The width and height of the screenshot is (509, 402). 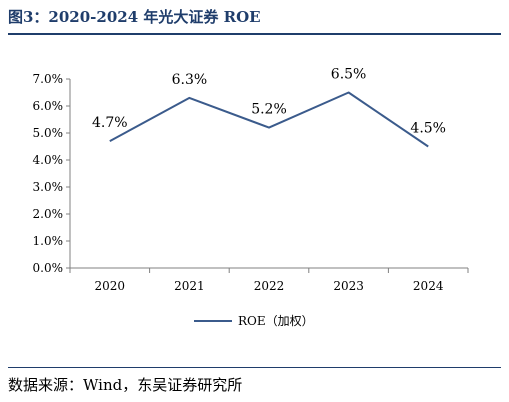 I want to click on data-label: 6.3%, so click(x=190, y=80).